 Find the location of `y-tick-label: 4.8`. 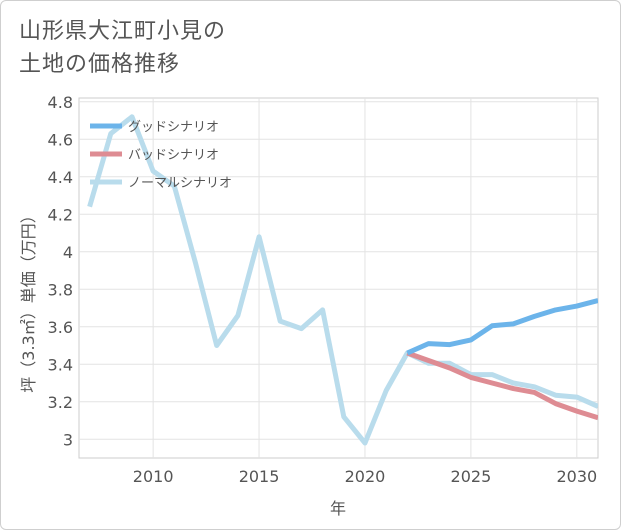

y-tick-label: 4.8 is located at coordinates (60, 102).